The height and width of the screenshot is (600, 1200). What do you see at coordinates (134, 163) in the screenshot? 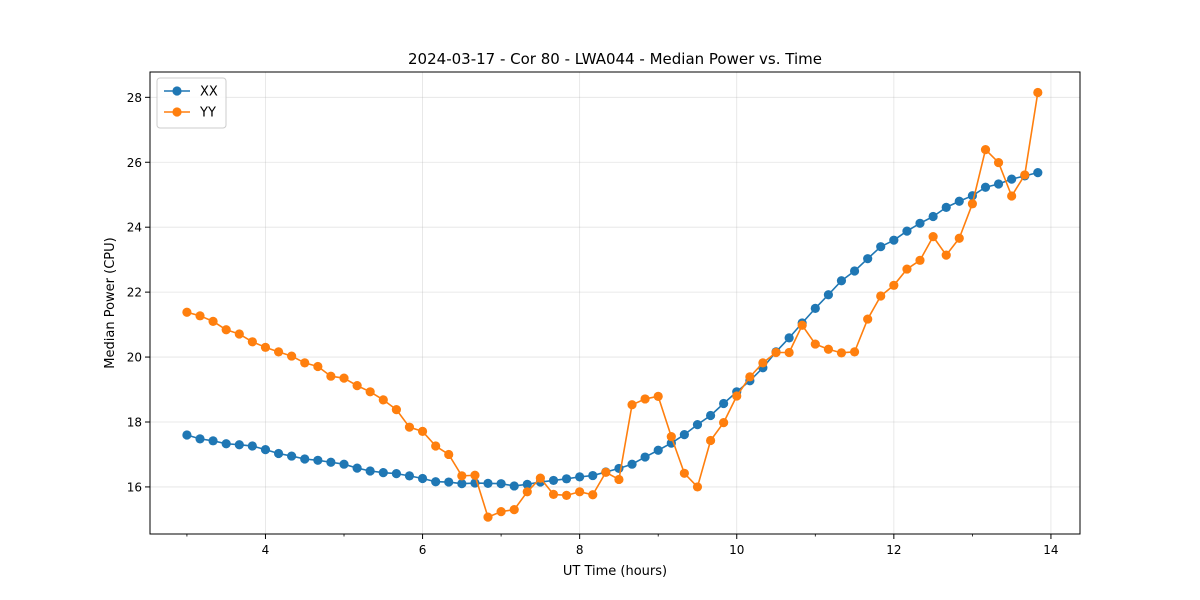
I see `y-tick-label: 26` at bounding box center [134, 163].